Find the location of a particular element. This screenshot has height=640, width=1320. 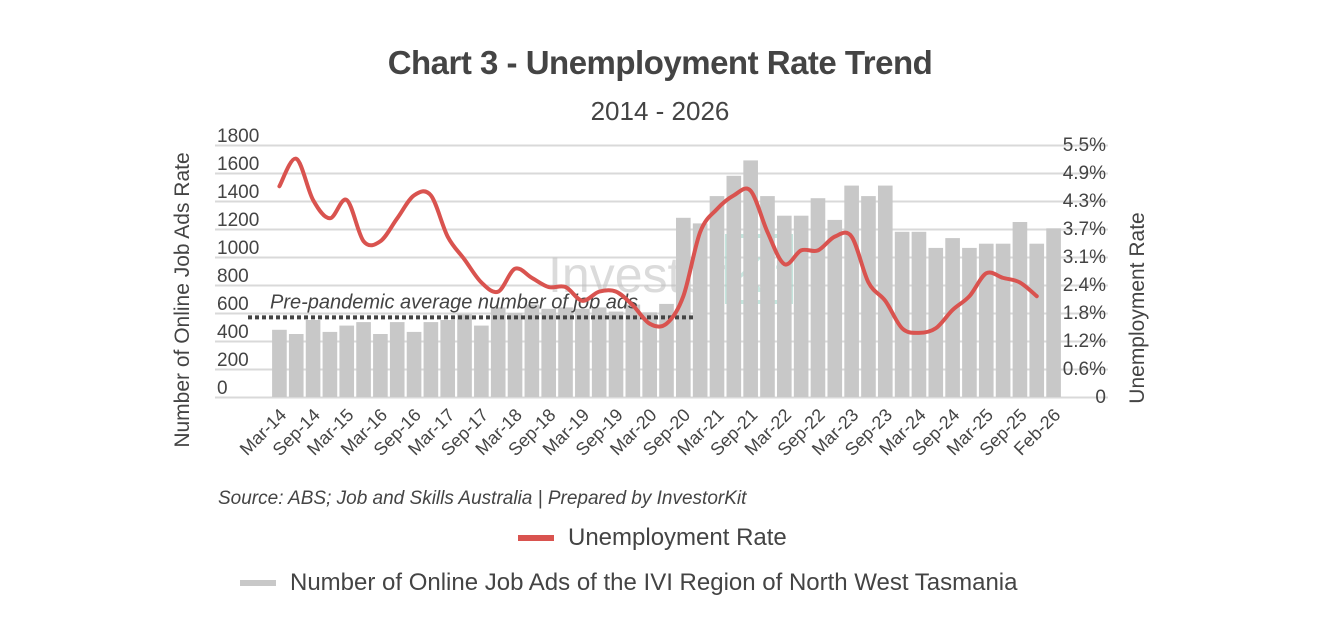

legend-line-swatch-icon is located at coordinates (536, 538).